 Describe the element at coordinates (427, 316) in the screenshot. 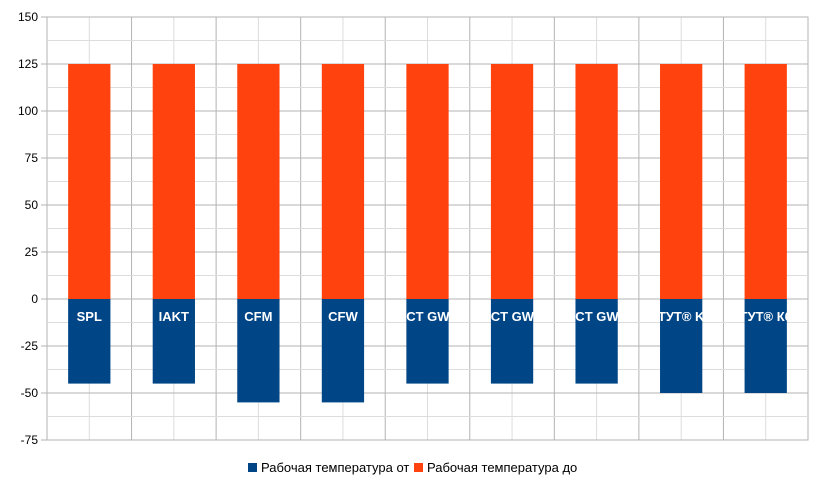

I see `category-label: TCT GW1` at that location.